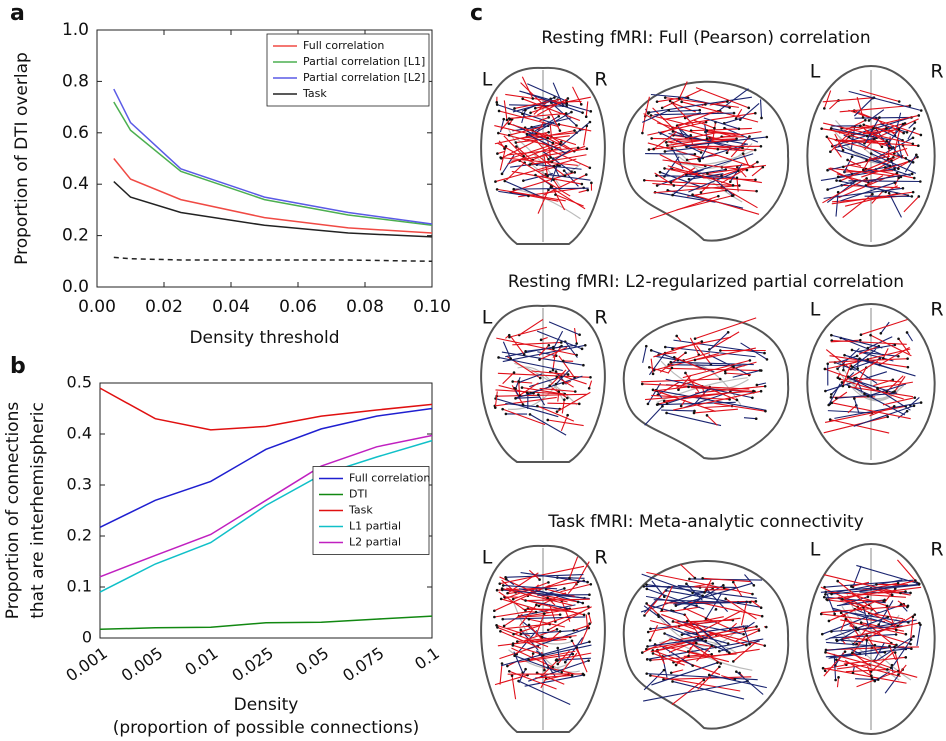 The height and width of the screenshot is (741, 946). What do you see at coordinates (79, 586) in the screenshot?
I see `y-tick-label: 0.1` at bounding box center [79, 586].